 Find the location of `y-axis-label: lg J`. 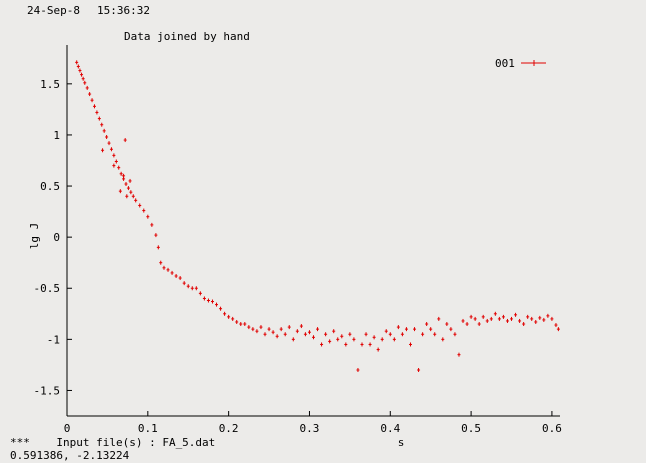

y-axis-label: lg J is located at coordinates (34, 236).